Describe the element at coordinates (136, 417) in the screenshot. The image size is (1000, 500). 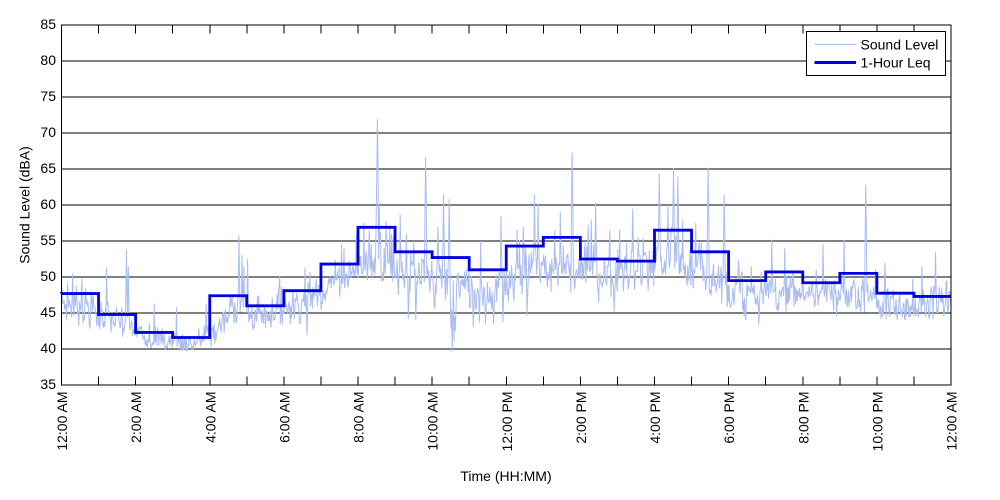
I see `svg-text: 2:00 AM` at that location.